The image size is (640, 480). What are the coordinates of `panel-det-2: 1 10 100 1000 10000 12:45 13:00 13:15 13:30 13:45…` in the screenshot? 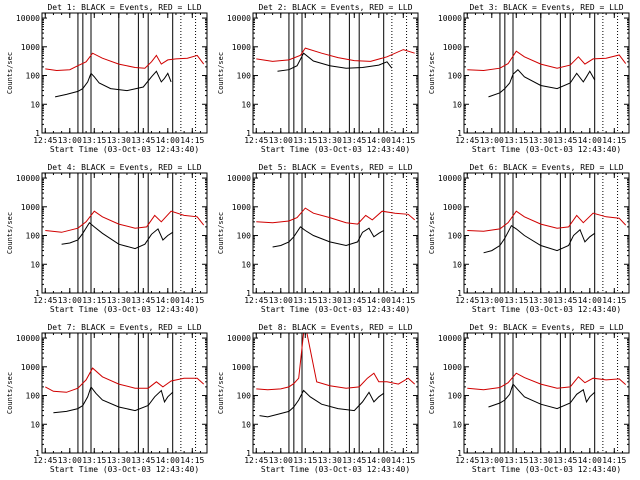 It's located at (318, 78).